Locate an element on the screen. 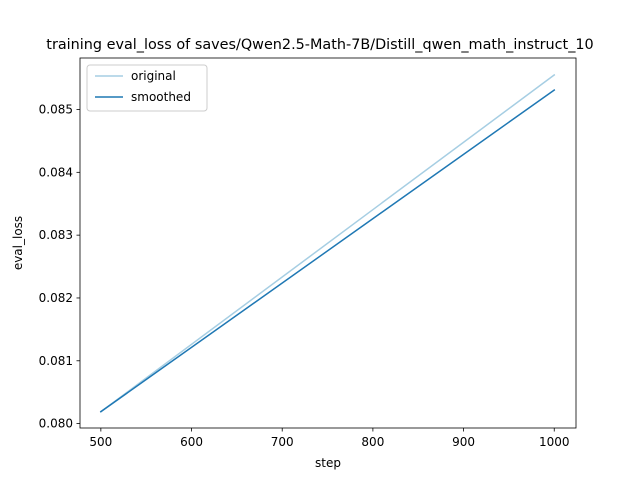  y-tick-label: 0.084 is located at coordinates (56, 172).